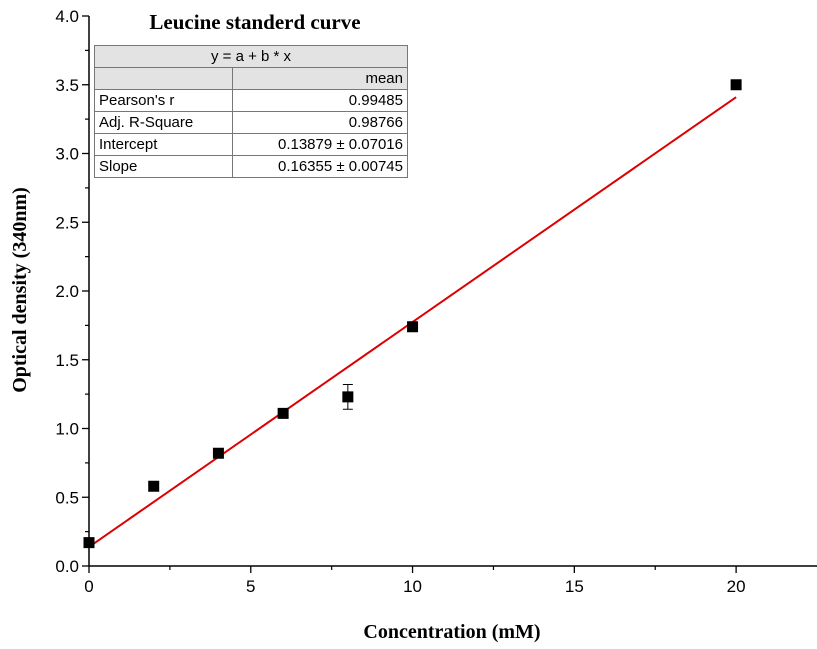 This screenshot has height=649, width=817. What do you see at coordinates (67, 360) in the screenshot?
I see `y-tick-label: 1.5` at bounding box center [67, 360].